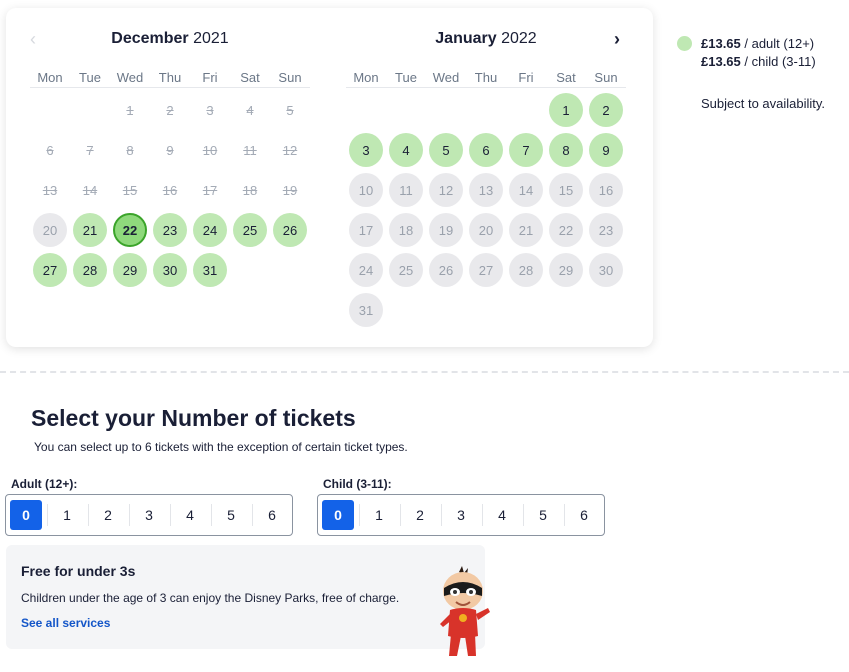 The height and width of the screenshot is (672, 849). Describe the element at coordinates (406, 230) in the screenshot. I see `calendar-day: 18` at that location.